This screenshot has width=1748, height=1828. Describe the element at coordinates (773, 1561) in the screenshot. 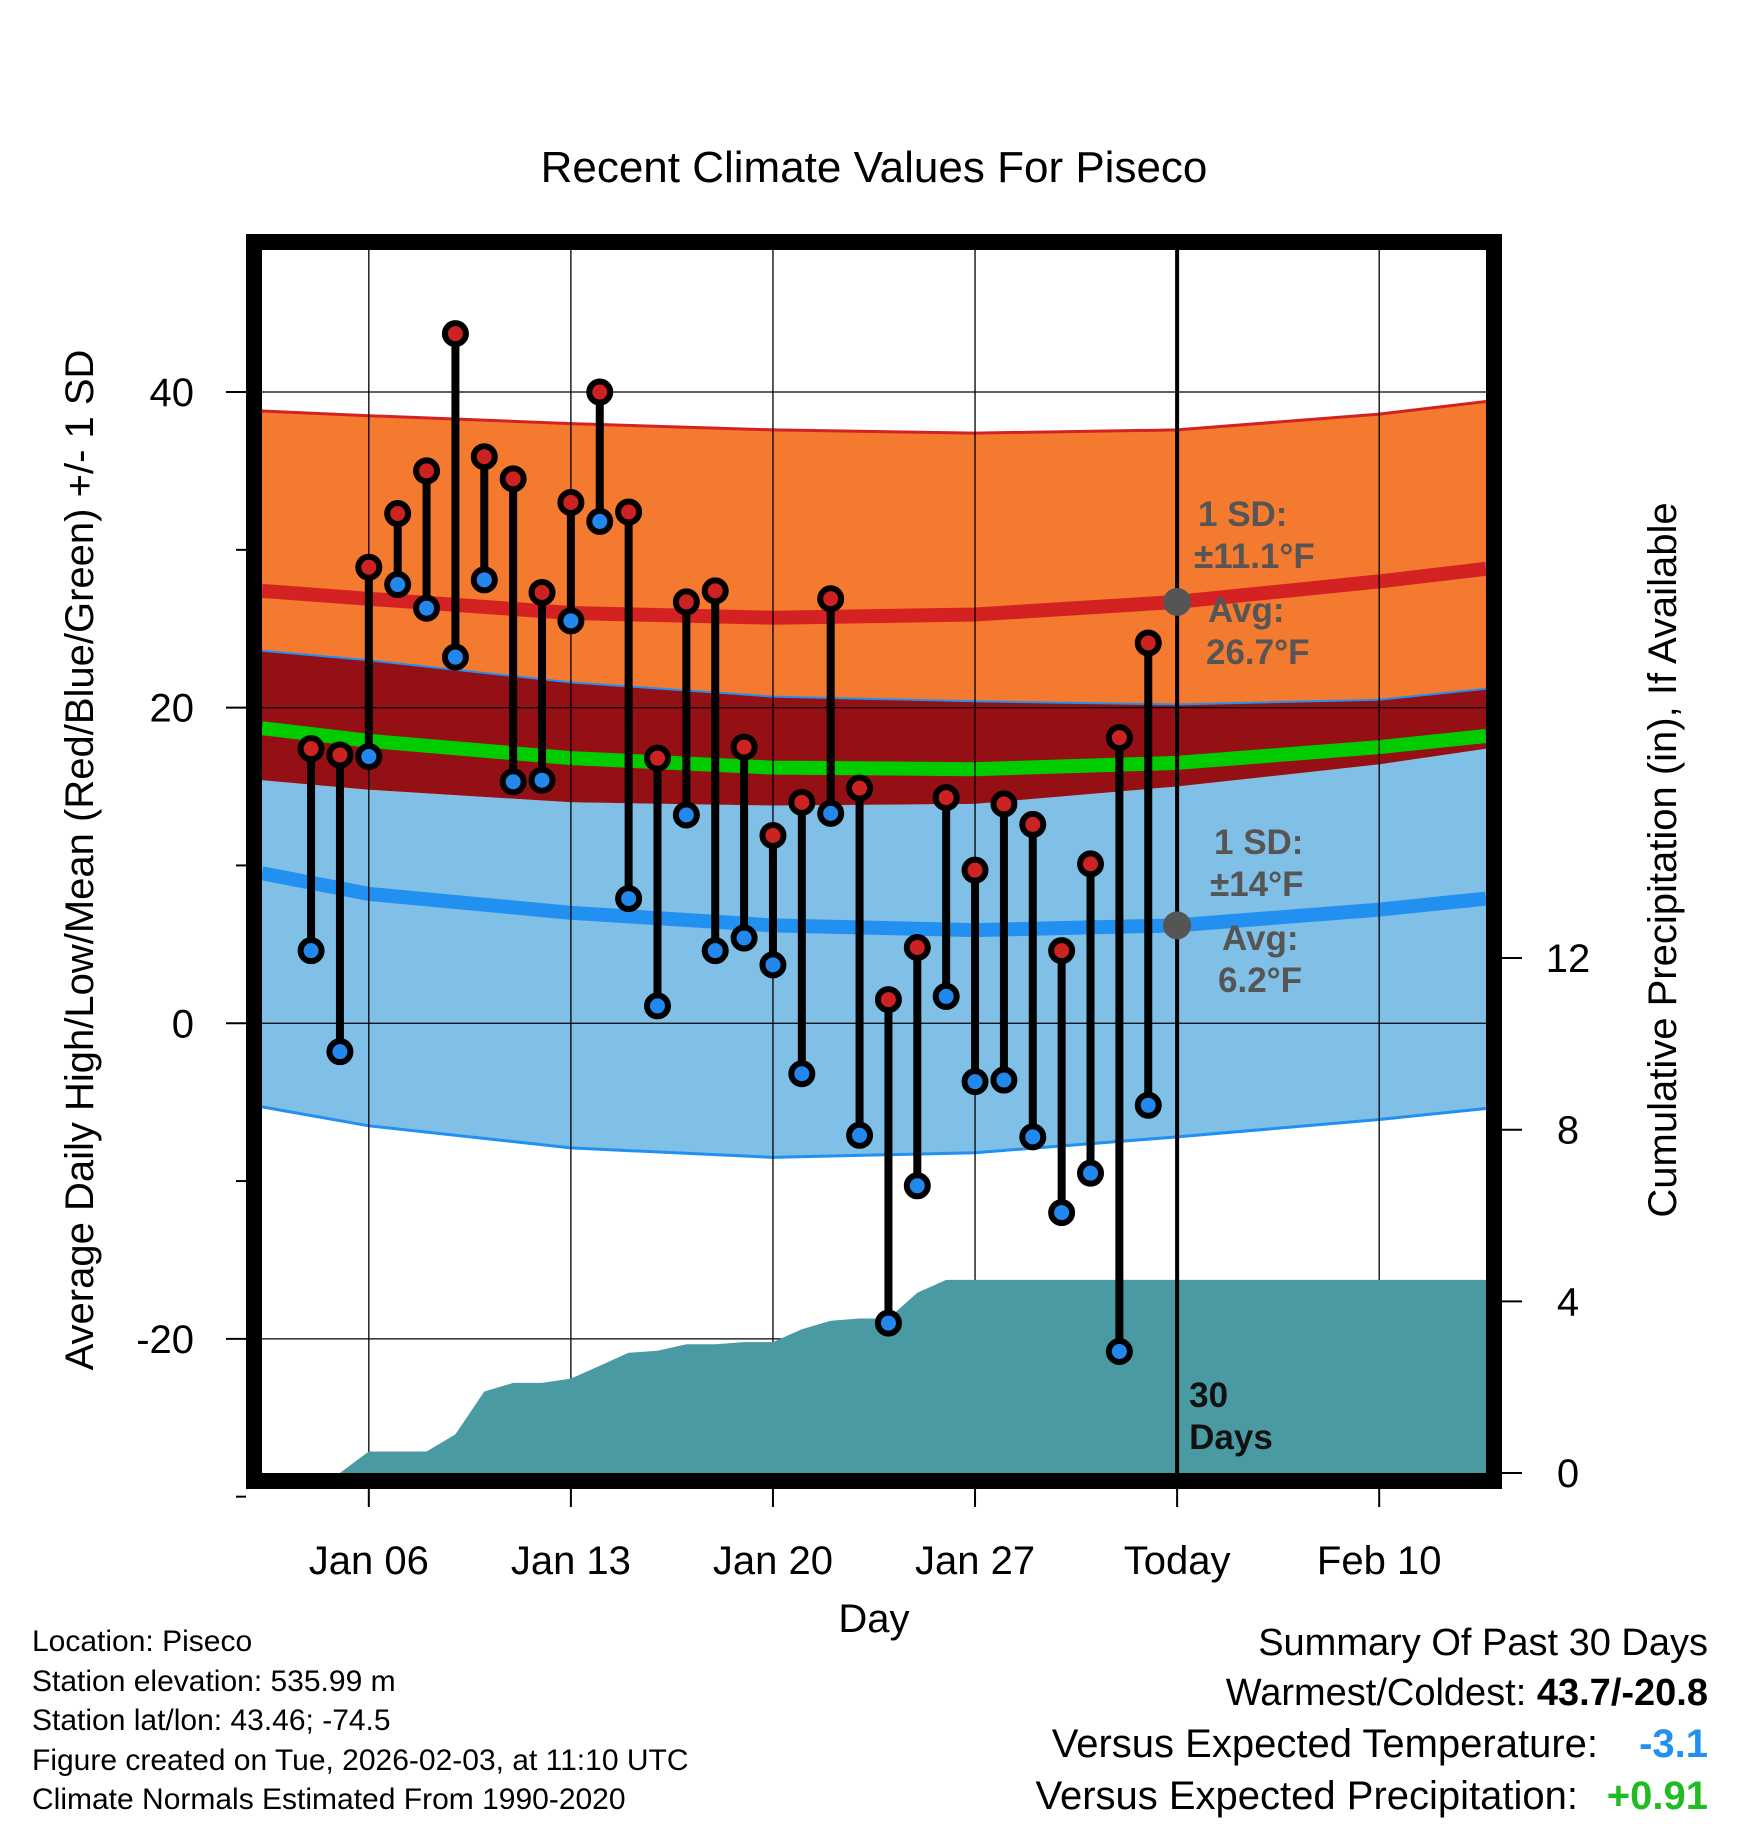

I see `x-tick-label: Jan 20` at that location.